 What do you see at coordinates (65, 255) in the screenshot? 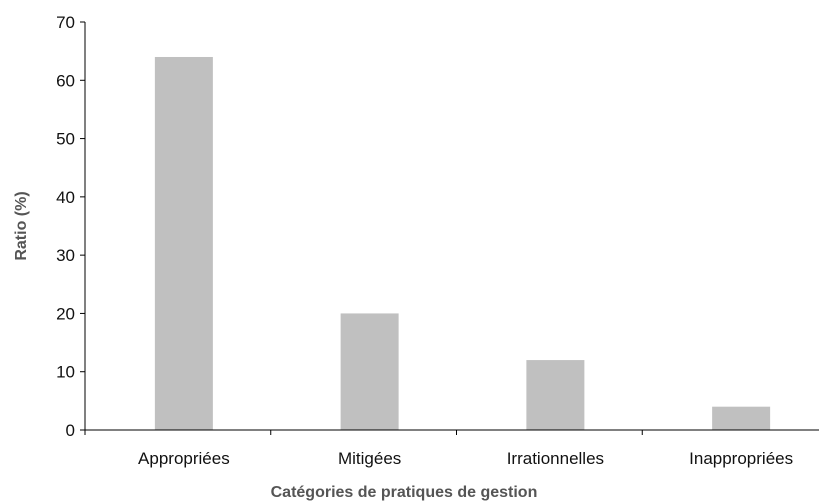
I see `y-tick-label: 30` at bounding box center [65, 255].